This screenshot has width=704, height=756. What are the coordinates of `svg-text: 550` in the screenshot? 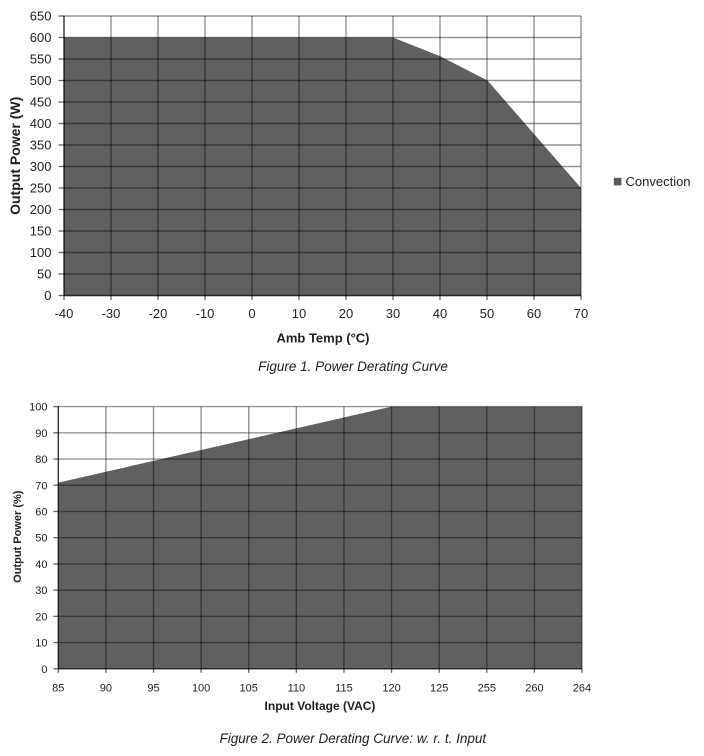 It's located at (41, 59).